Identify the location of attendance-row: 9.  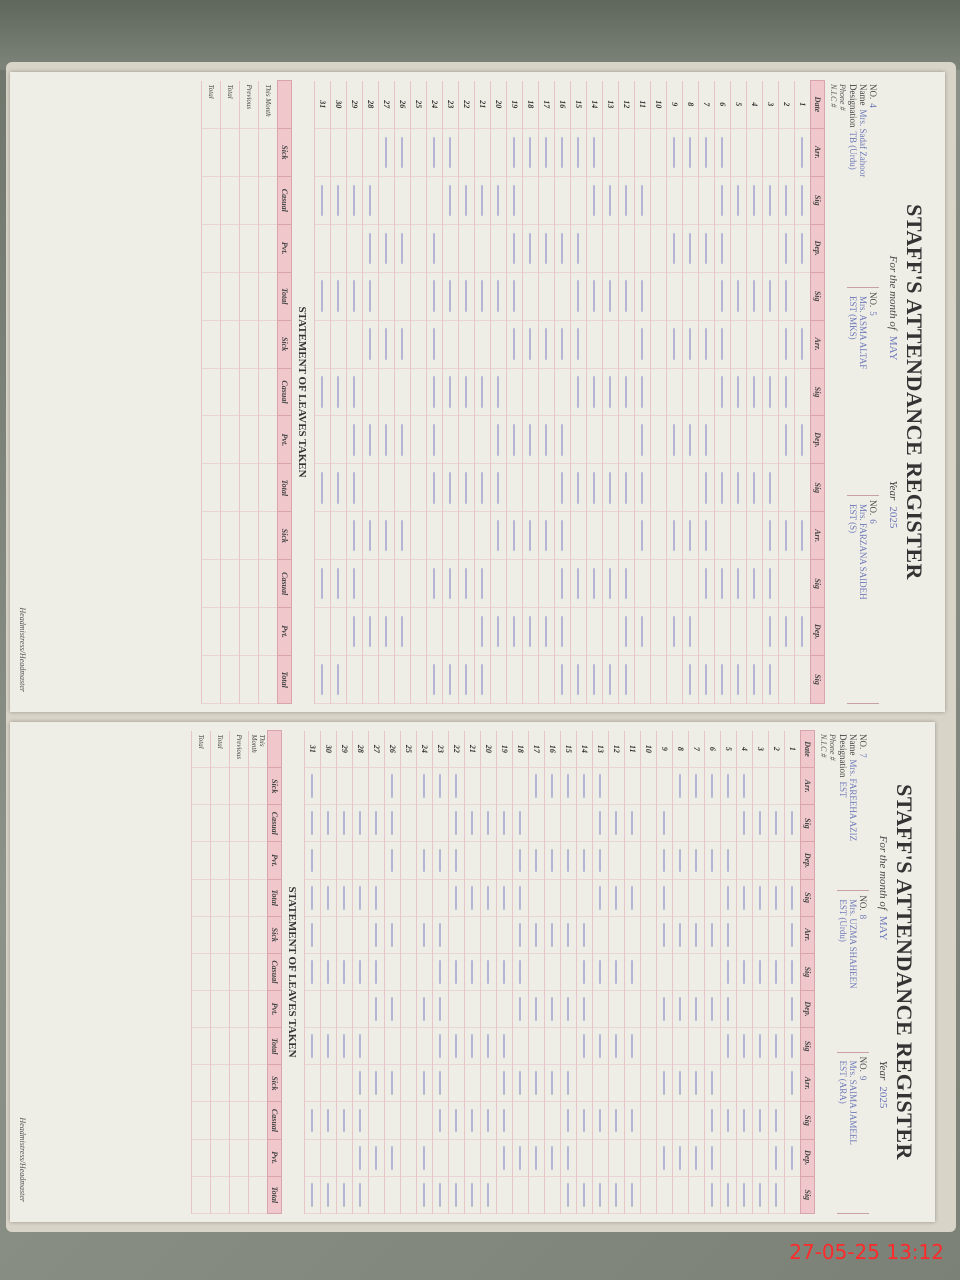
(664, 972).